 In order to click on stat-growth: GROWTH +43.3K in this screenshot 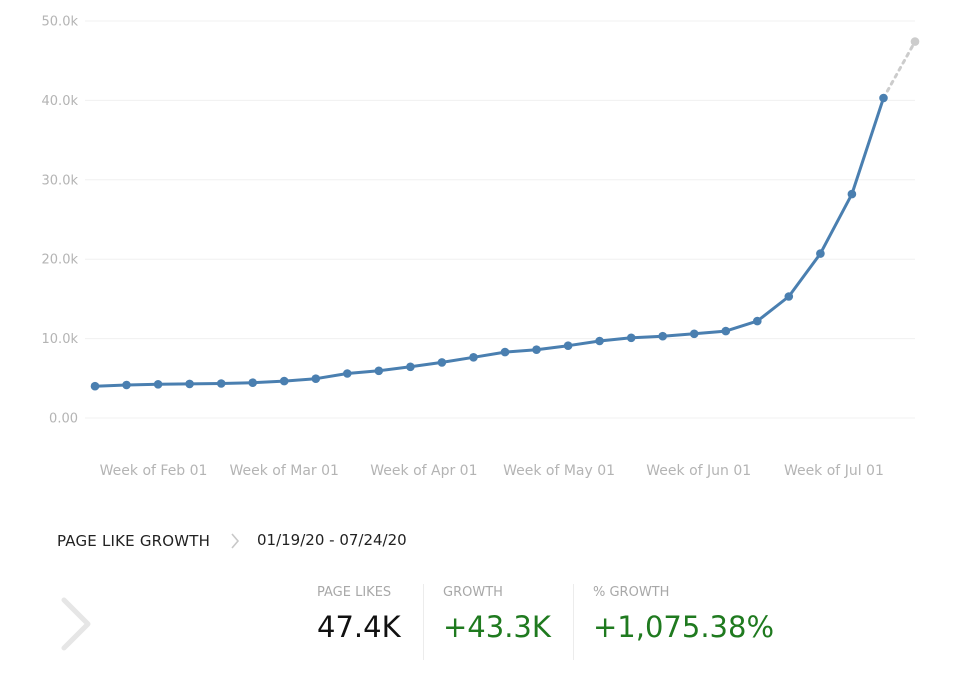, I will do `click(497, 614)`.